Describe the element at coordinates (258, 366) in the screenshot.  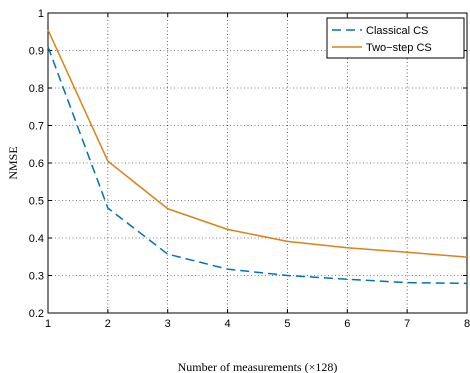
I see `x-axis-label: Number of measurements (×128)` at that location.